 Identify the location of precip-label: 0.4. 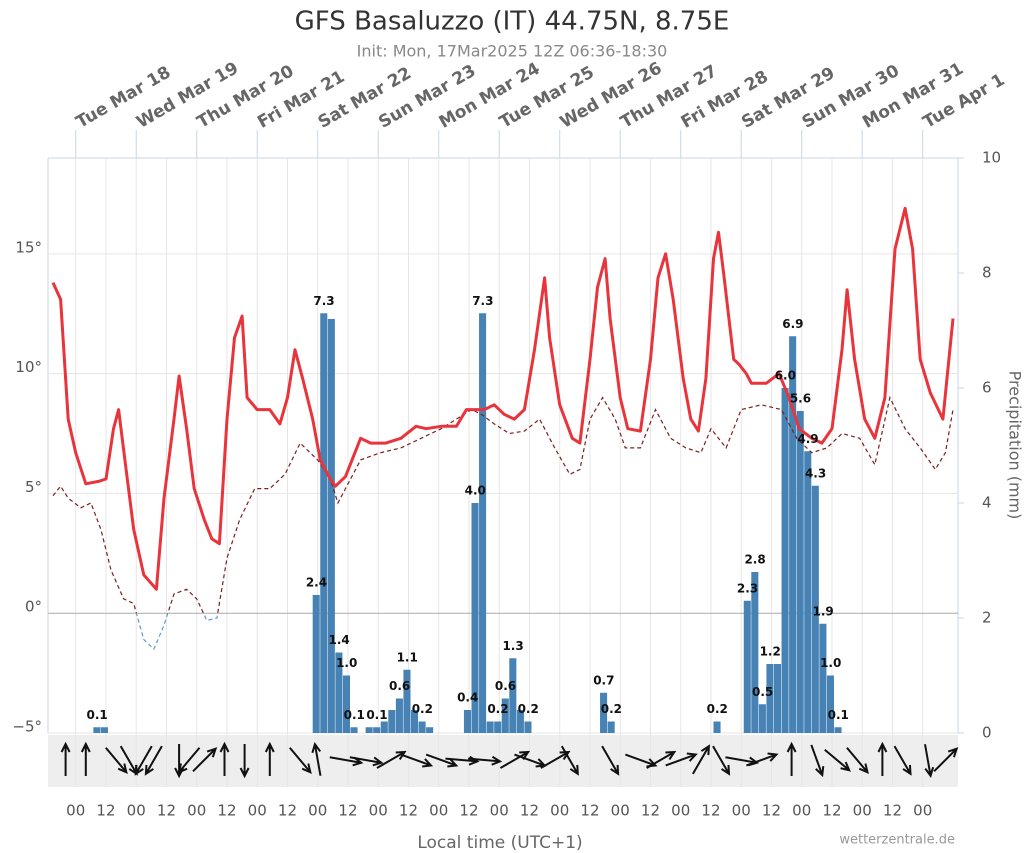
(467, 698).